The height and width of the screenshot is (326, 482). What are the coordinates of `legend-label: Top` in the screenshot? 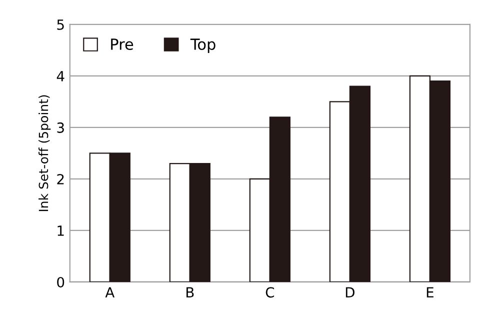 It's located at (203, 45).